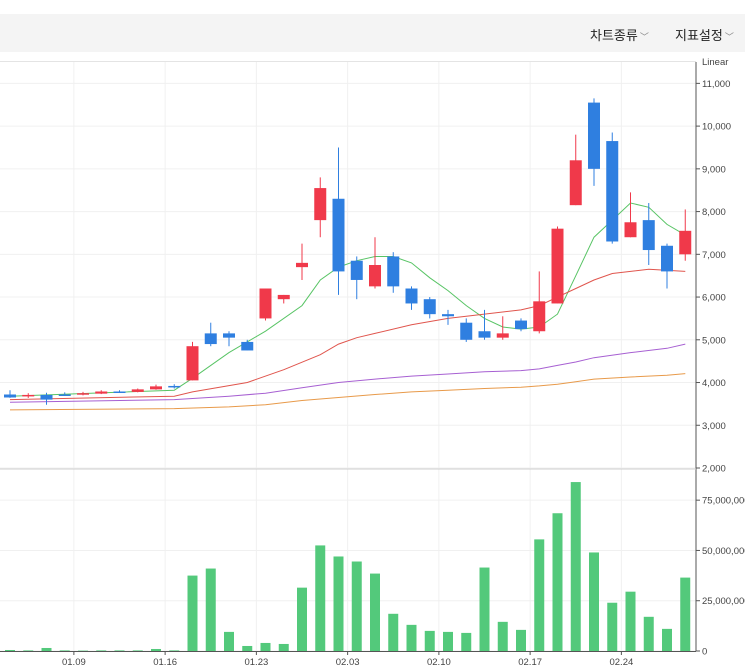  Describe the element at coordinates (715, 62) in the screenshot. I see `scale-label: Linear` at that location.